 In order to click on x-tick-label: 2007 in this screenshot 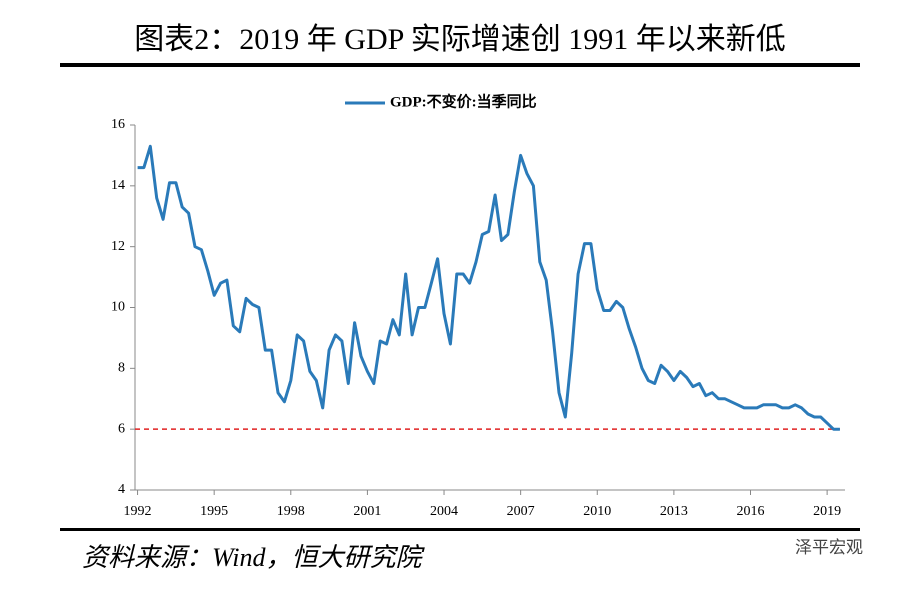, I will do `click(521, 511)`.